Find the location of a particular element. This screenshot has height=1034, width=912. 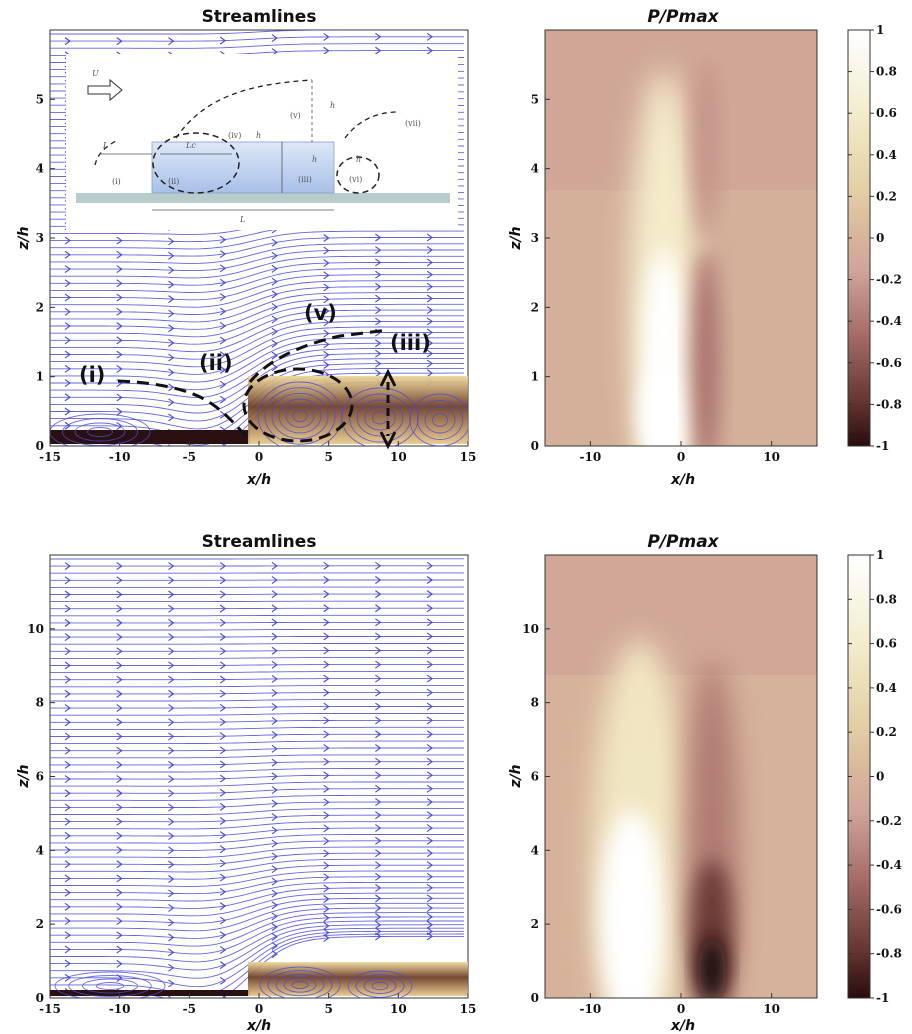

colorbar-tick-label: 0 is located at coordinates (880, 238).